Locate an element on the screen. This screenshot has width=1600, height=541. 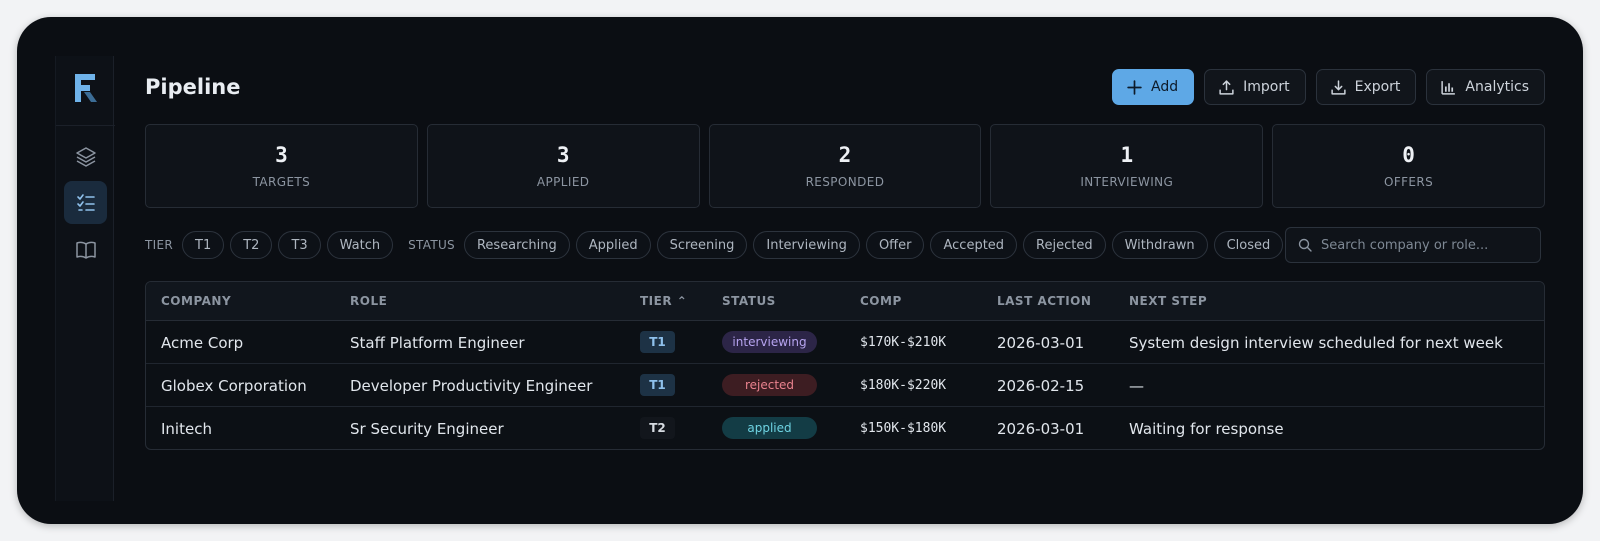
status-chip-withdrawn: Withdrawn is located at coordinates (1159, 245).